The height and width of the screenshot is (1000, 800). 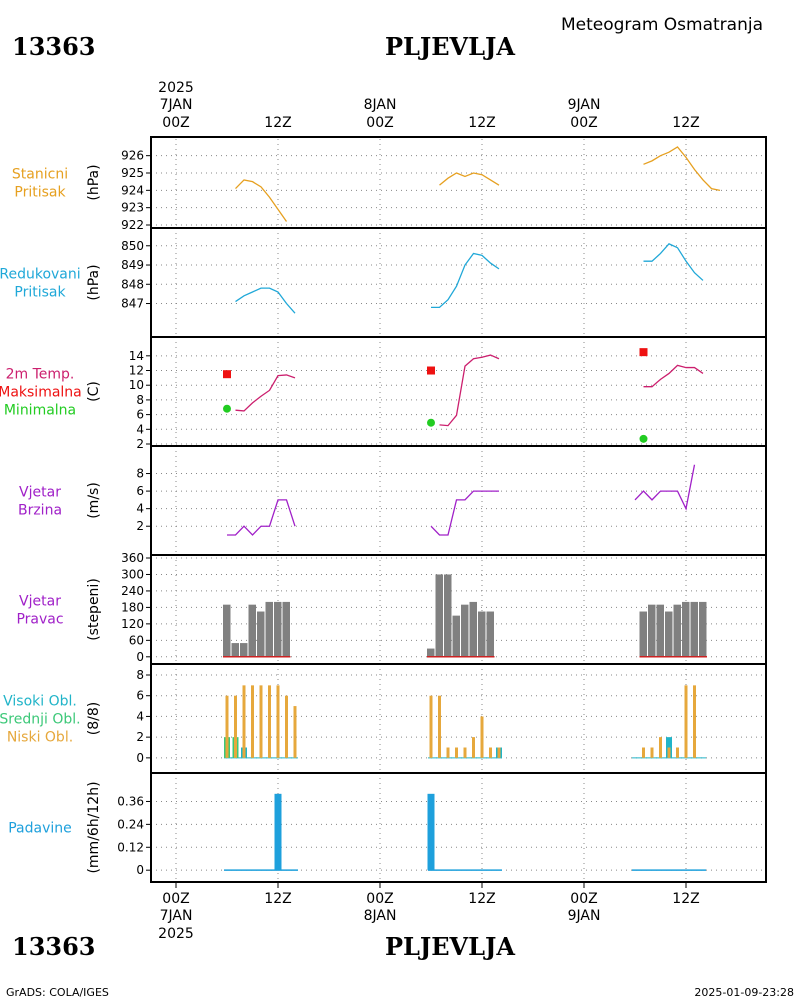 What do you see at coordinates (431, 832) in the screenshot?
I see `precip-bar` at bounding box center [431, 832].